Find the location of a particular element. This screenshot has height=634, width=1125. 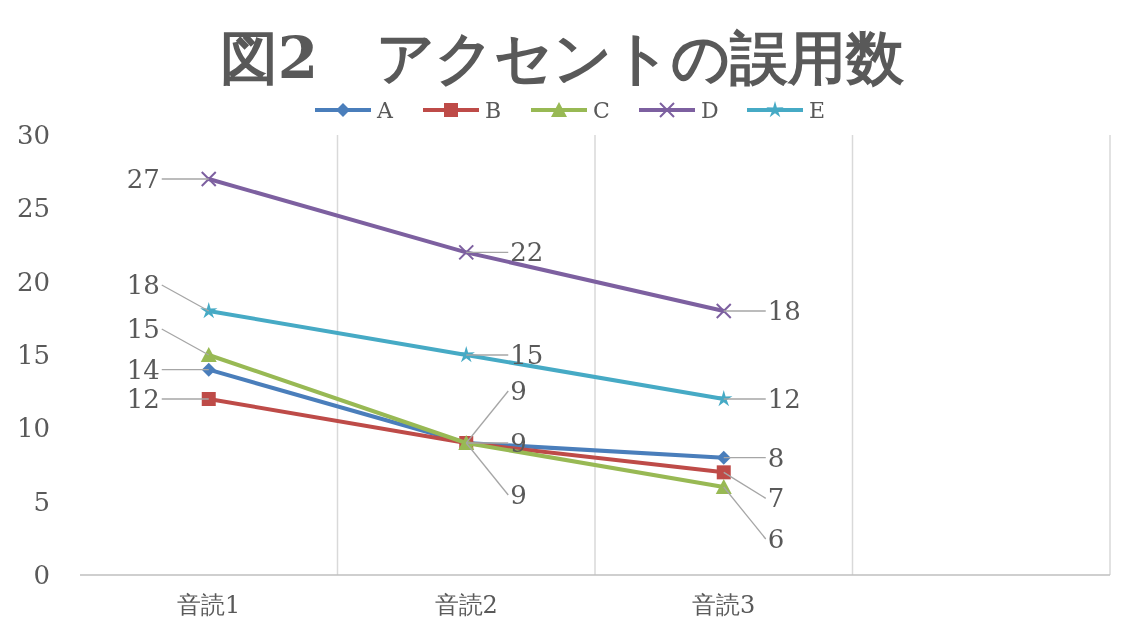

legend-label: A is located at coordinates (385, 110).